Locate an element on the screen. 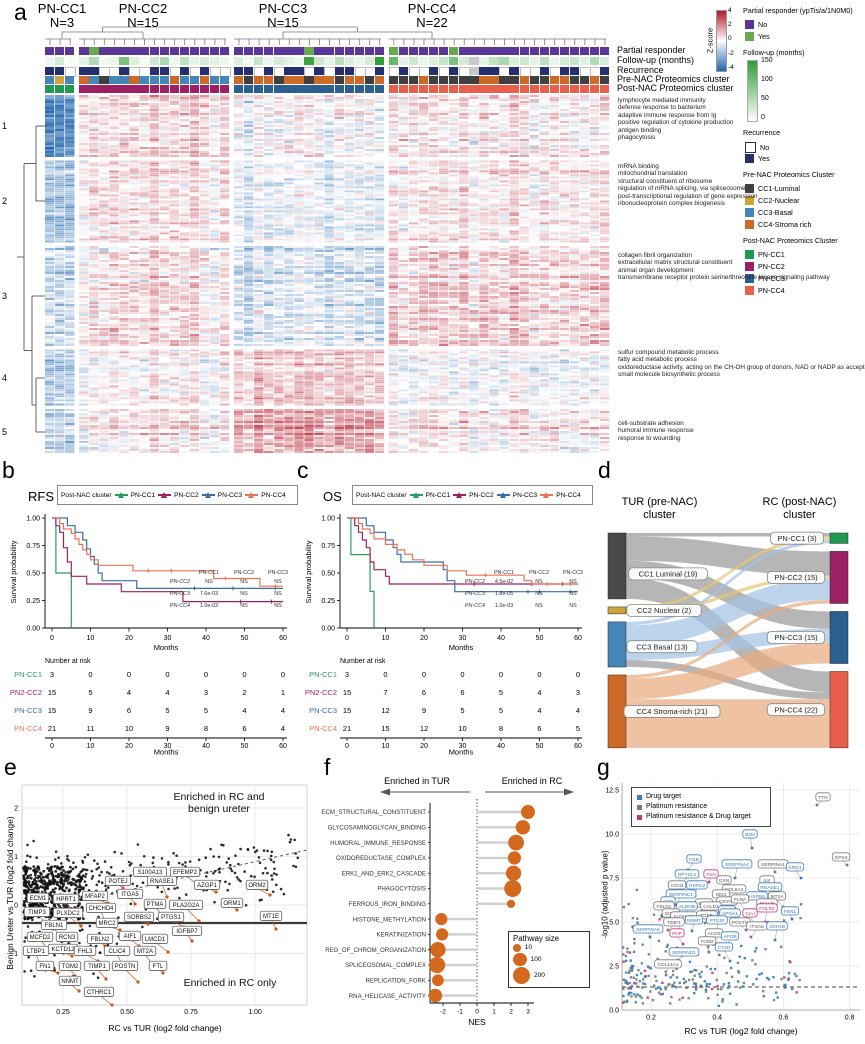 This screenshot has width=865, height=1044. svg-text: FERROUS_IRON_BINDING is located at coordinates (387, 904).